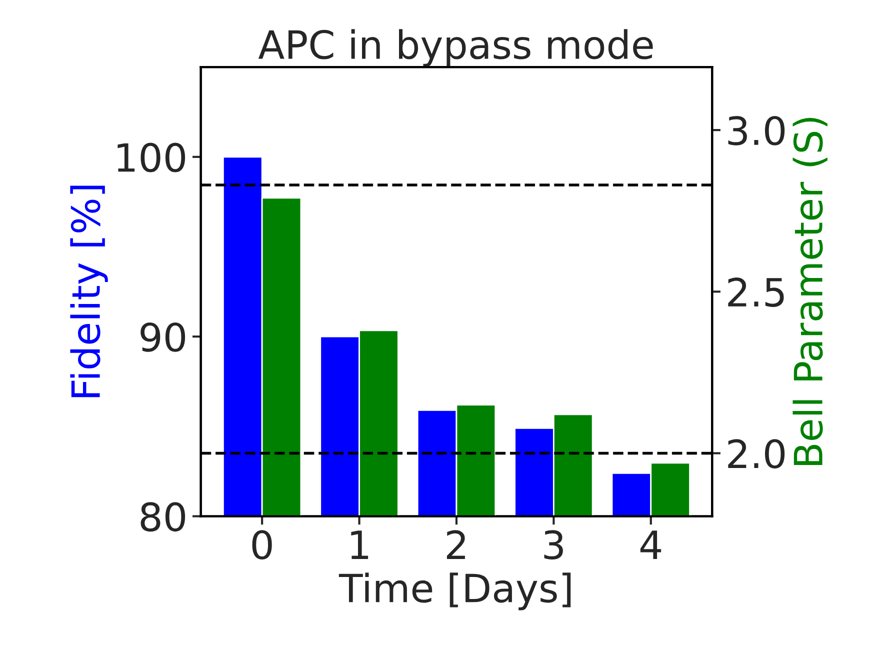 The height and width of the screenshot is (651, 877). What do you see at coordinates (262, 545) in the screenshot?
I see `x-tick-label: 0` at bounding box center [262, 545].